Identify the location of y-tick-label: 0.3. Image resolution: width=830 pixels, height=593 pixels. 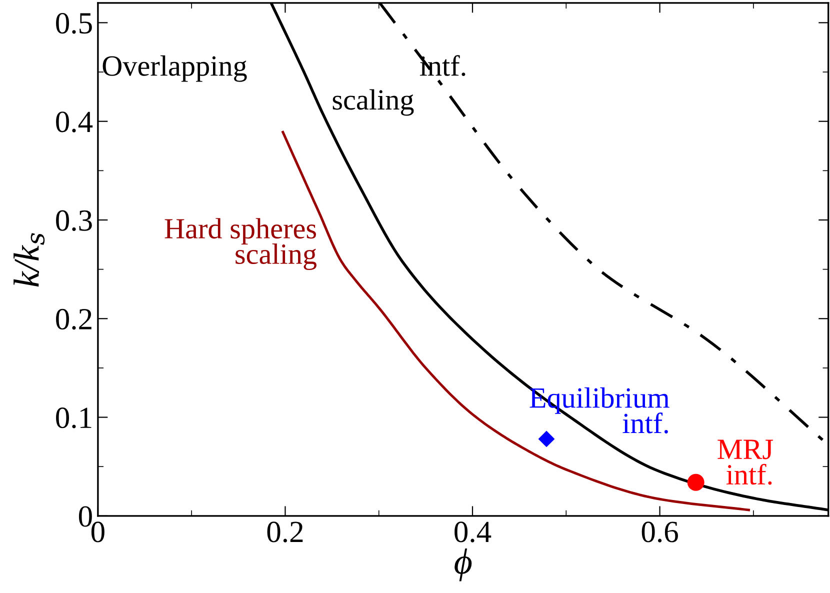
(74, 221).